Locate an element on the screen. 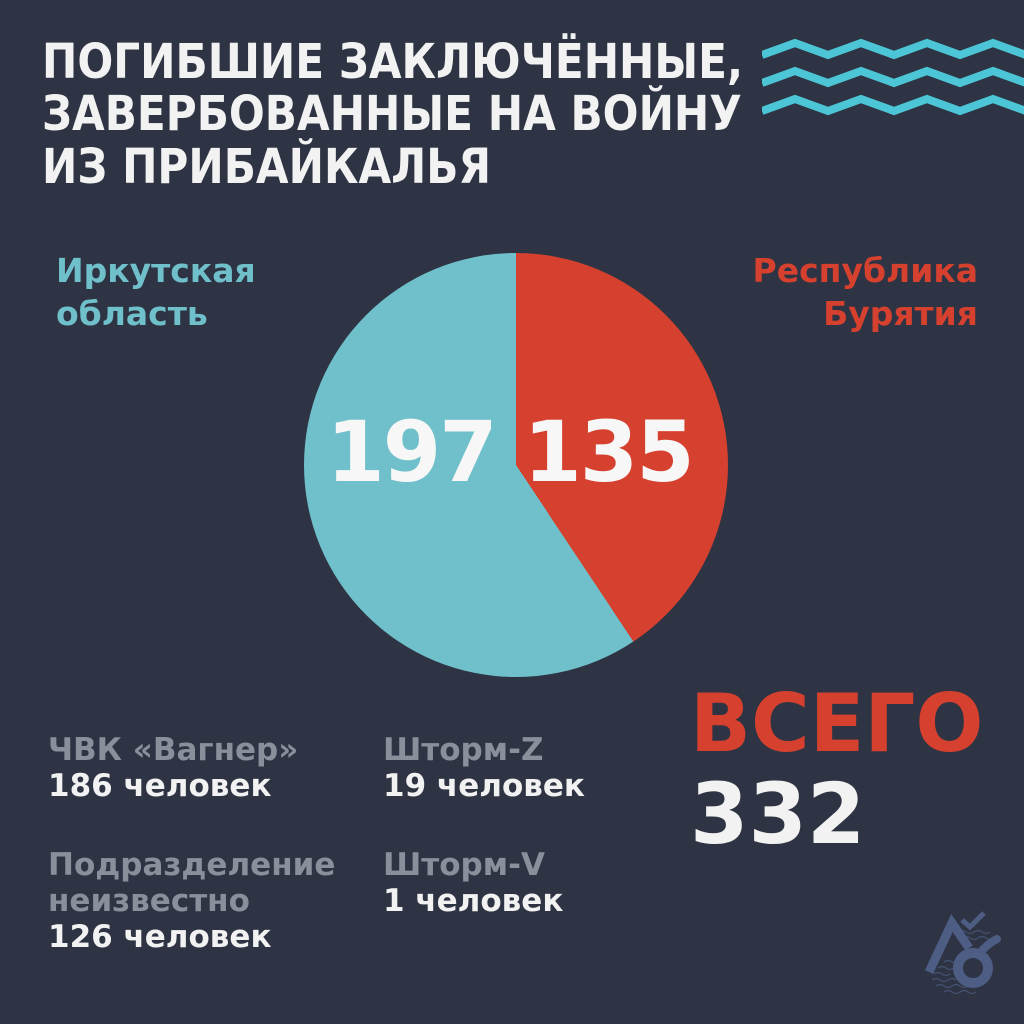 The height and width of the screenshot is (1024, 1024). pie-label-buryatia: Республика Бурятия is located at coordinates (865, 292).